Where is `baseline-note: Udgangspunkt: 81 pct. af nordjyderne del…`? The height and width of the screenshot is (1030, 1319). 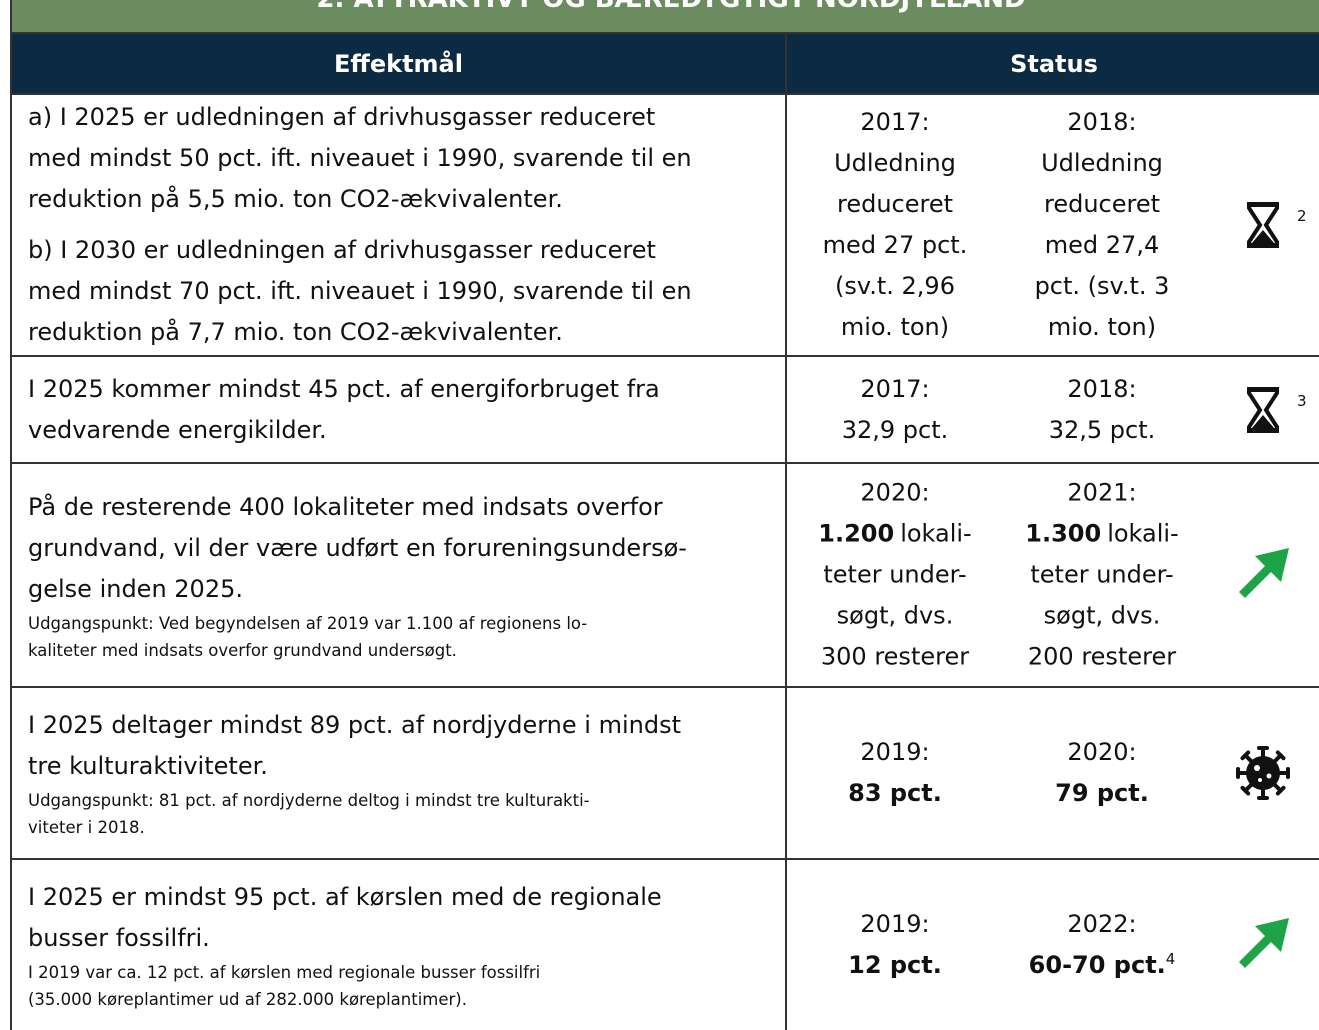
baseline-note: Udgangspunkt: 81 pct. af nordjyderne del… is located at coordinates (398, 814).